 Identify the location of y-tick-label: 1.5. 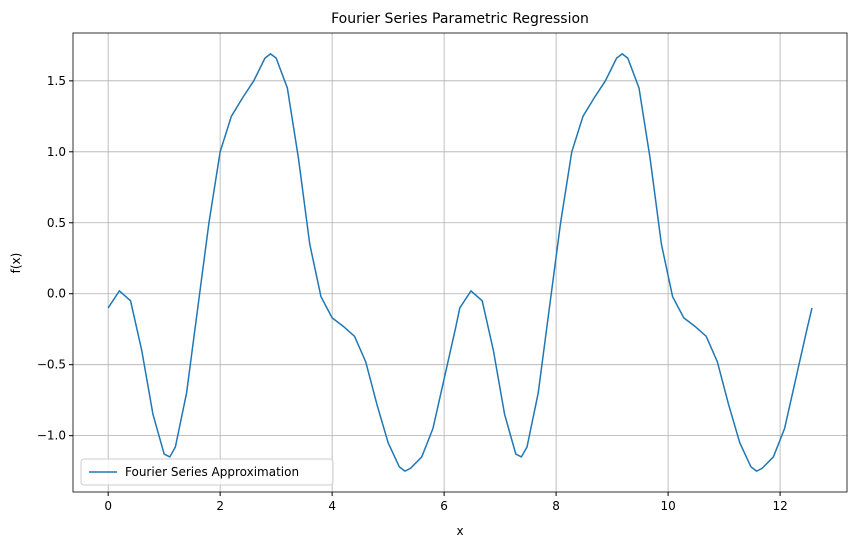
(56, 81).